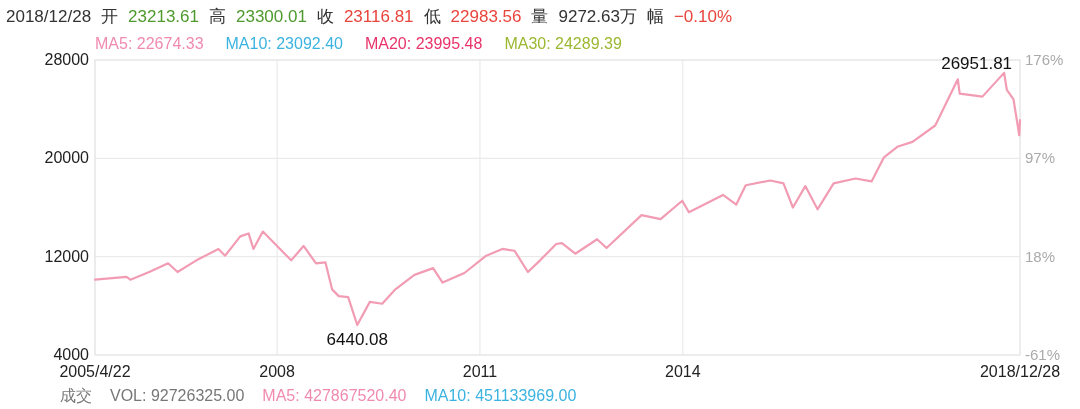  I want to click on x-tick-label: 2008, so click(277, 371).